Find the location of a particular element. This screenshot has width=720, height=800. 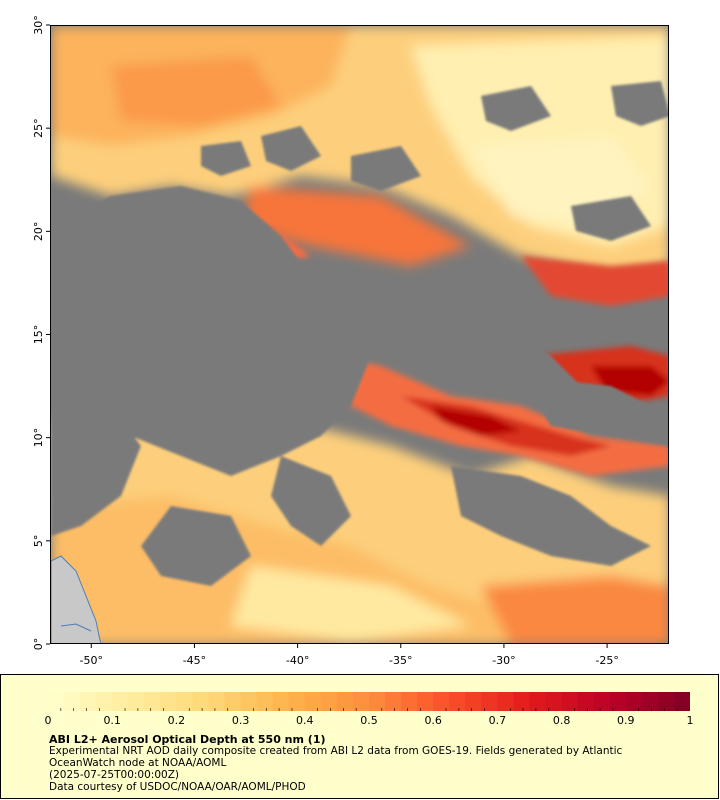

lat-tick-label: 10° is located at coordinates (38, 438).